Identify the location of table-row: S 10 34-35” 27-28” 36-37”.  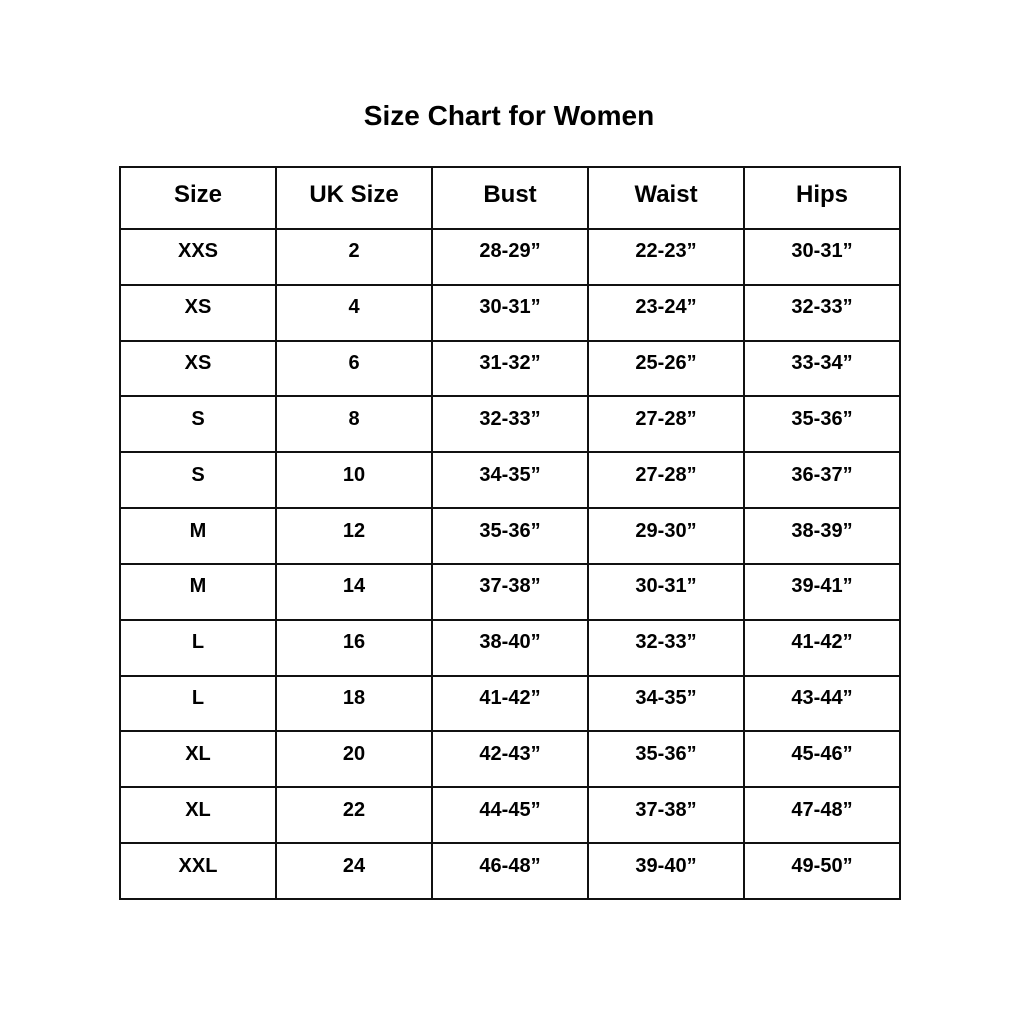
(510, 480).